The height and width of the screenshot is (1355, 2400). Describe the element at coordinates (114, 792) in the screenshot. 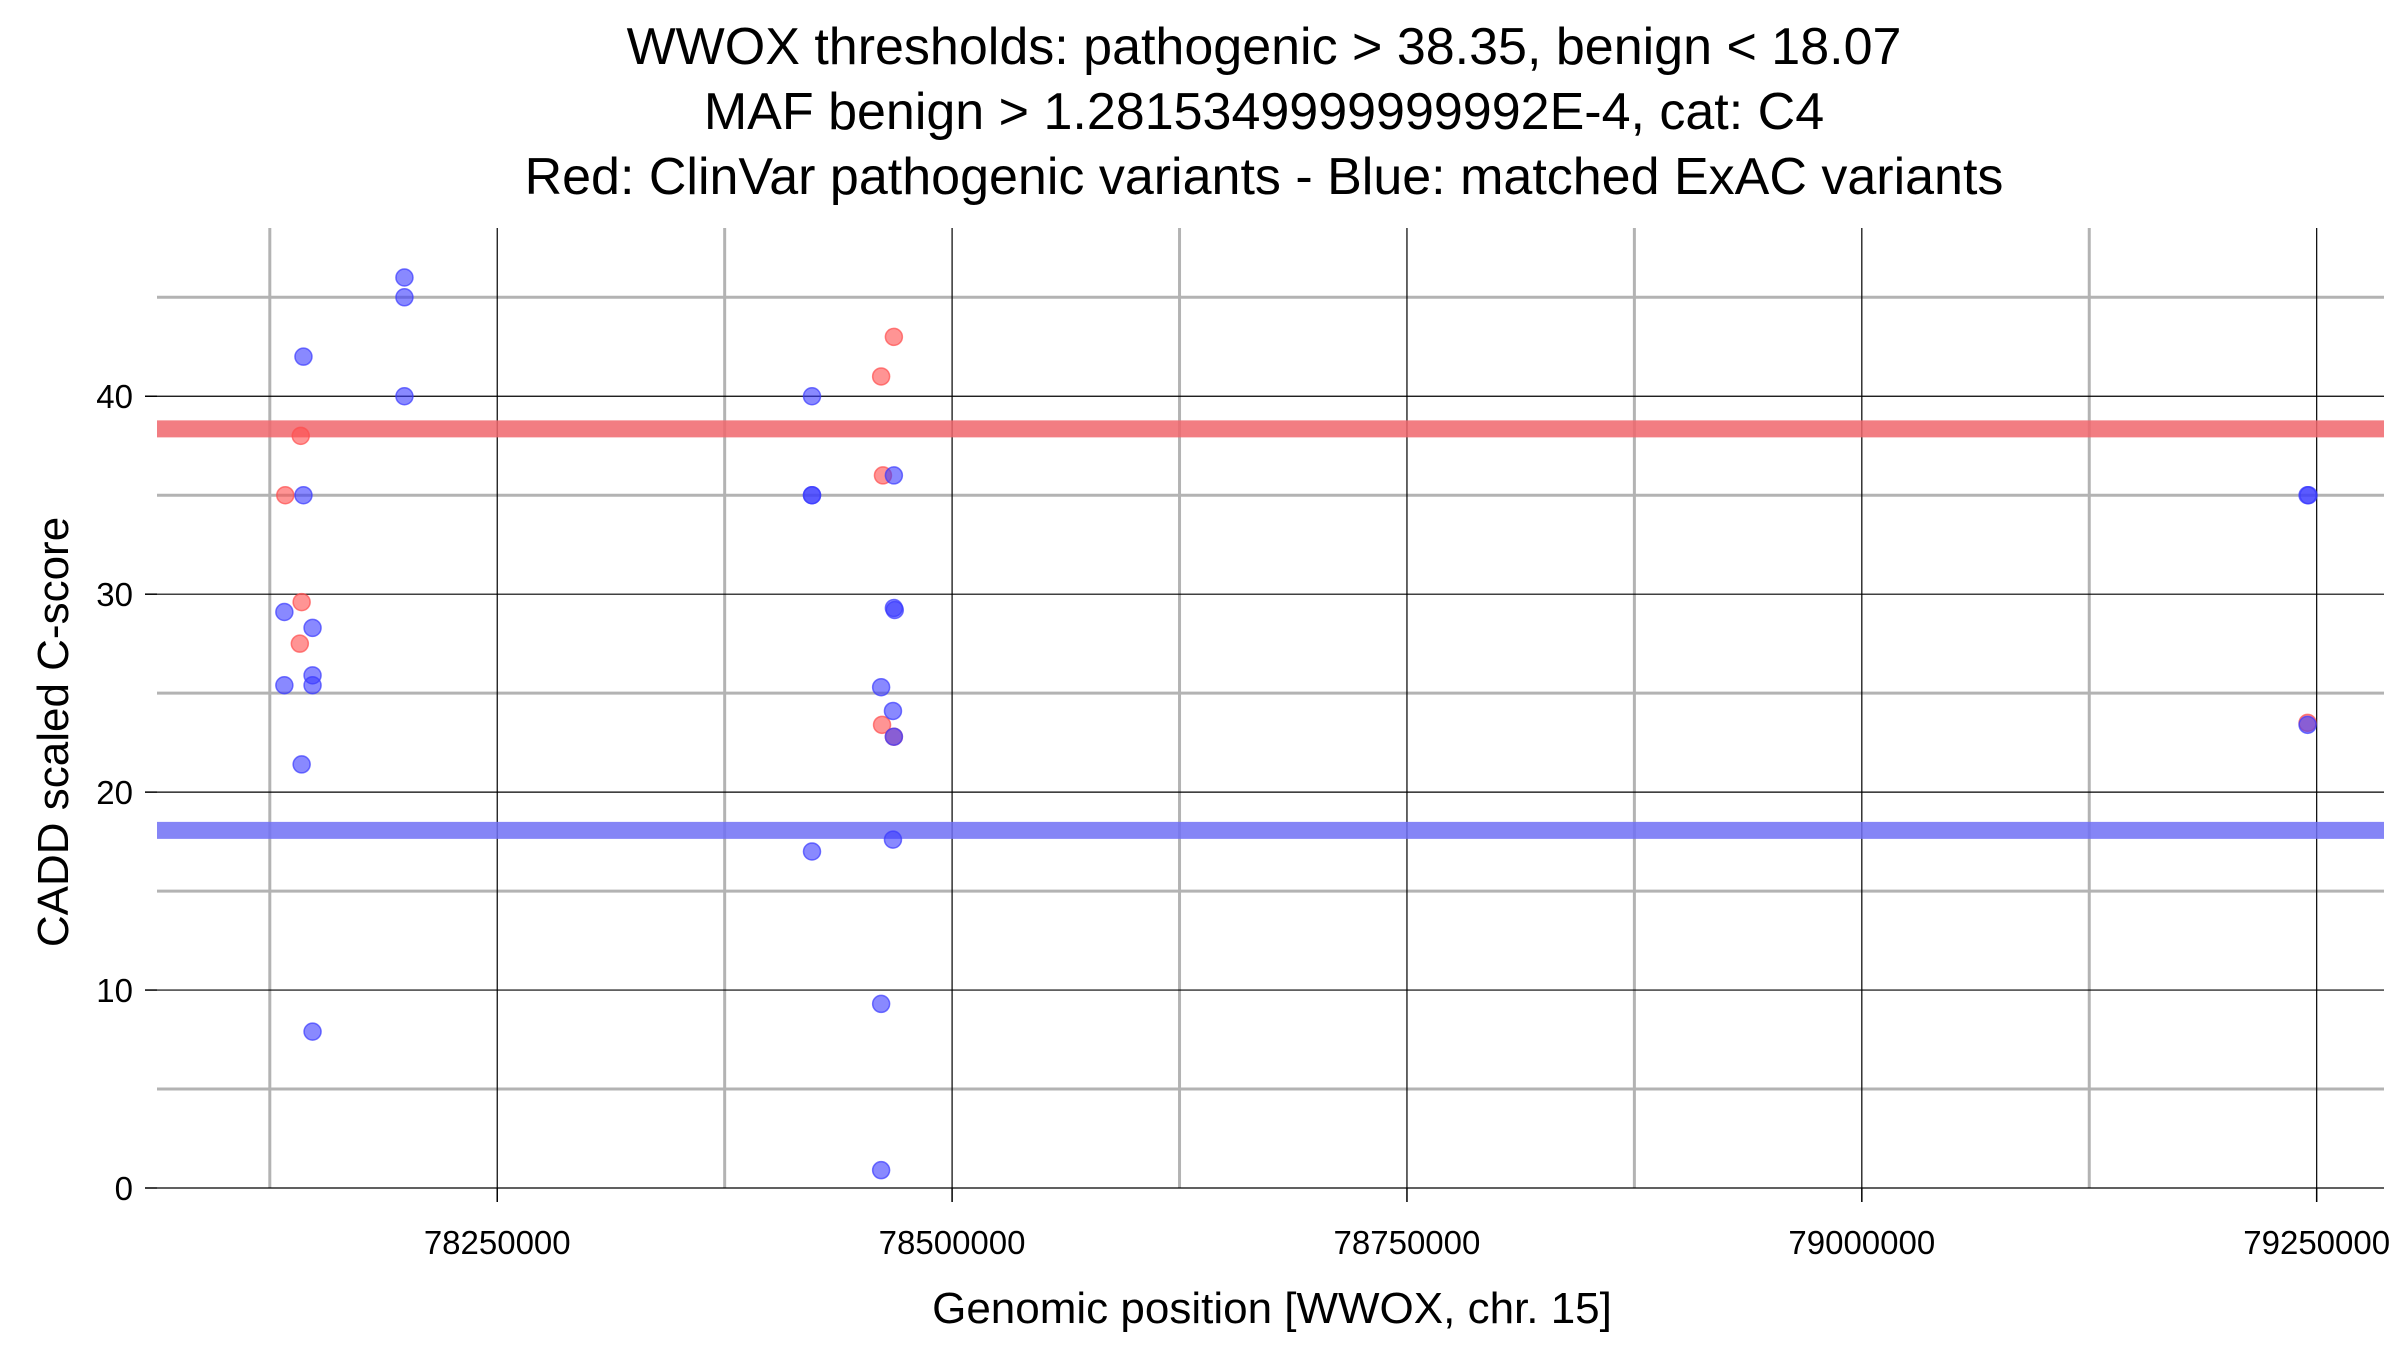

I see `y-tick-label: 20` at that location.